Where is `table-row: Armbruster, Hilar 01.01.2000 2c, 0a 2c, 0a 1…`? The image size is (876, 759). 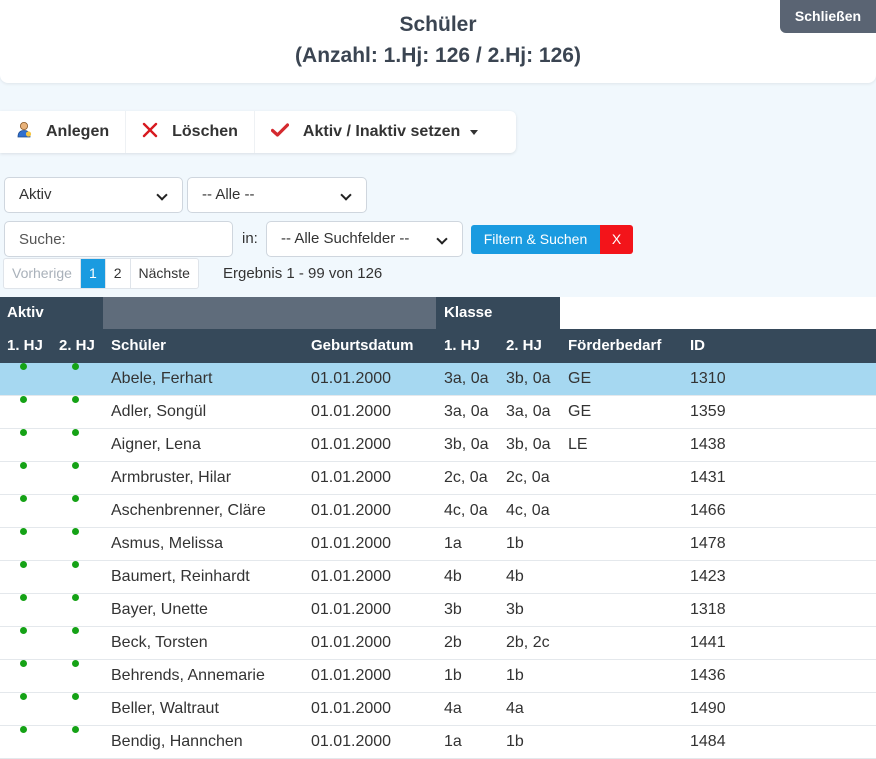 table-row: Armbruster, Hilar 01.01.2000 2c, 0a 2c, 0a 1… is located at coordinates (438, 478).